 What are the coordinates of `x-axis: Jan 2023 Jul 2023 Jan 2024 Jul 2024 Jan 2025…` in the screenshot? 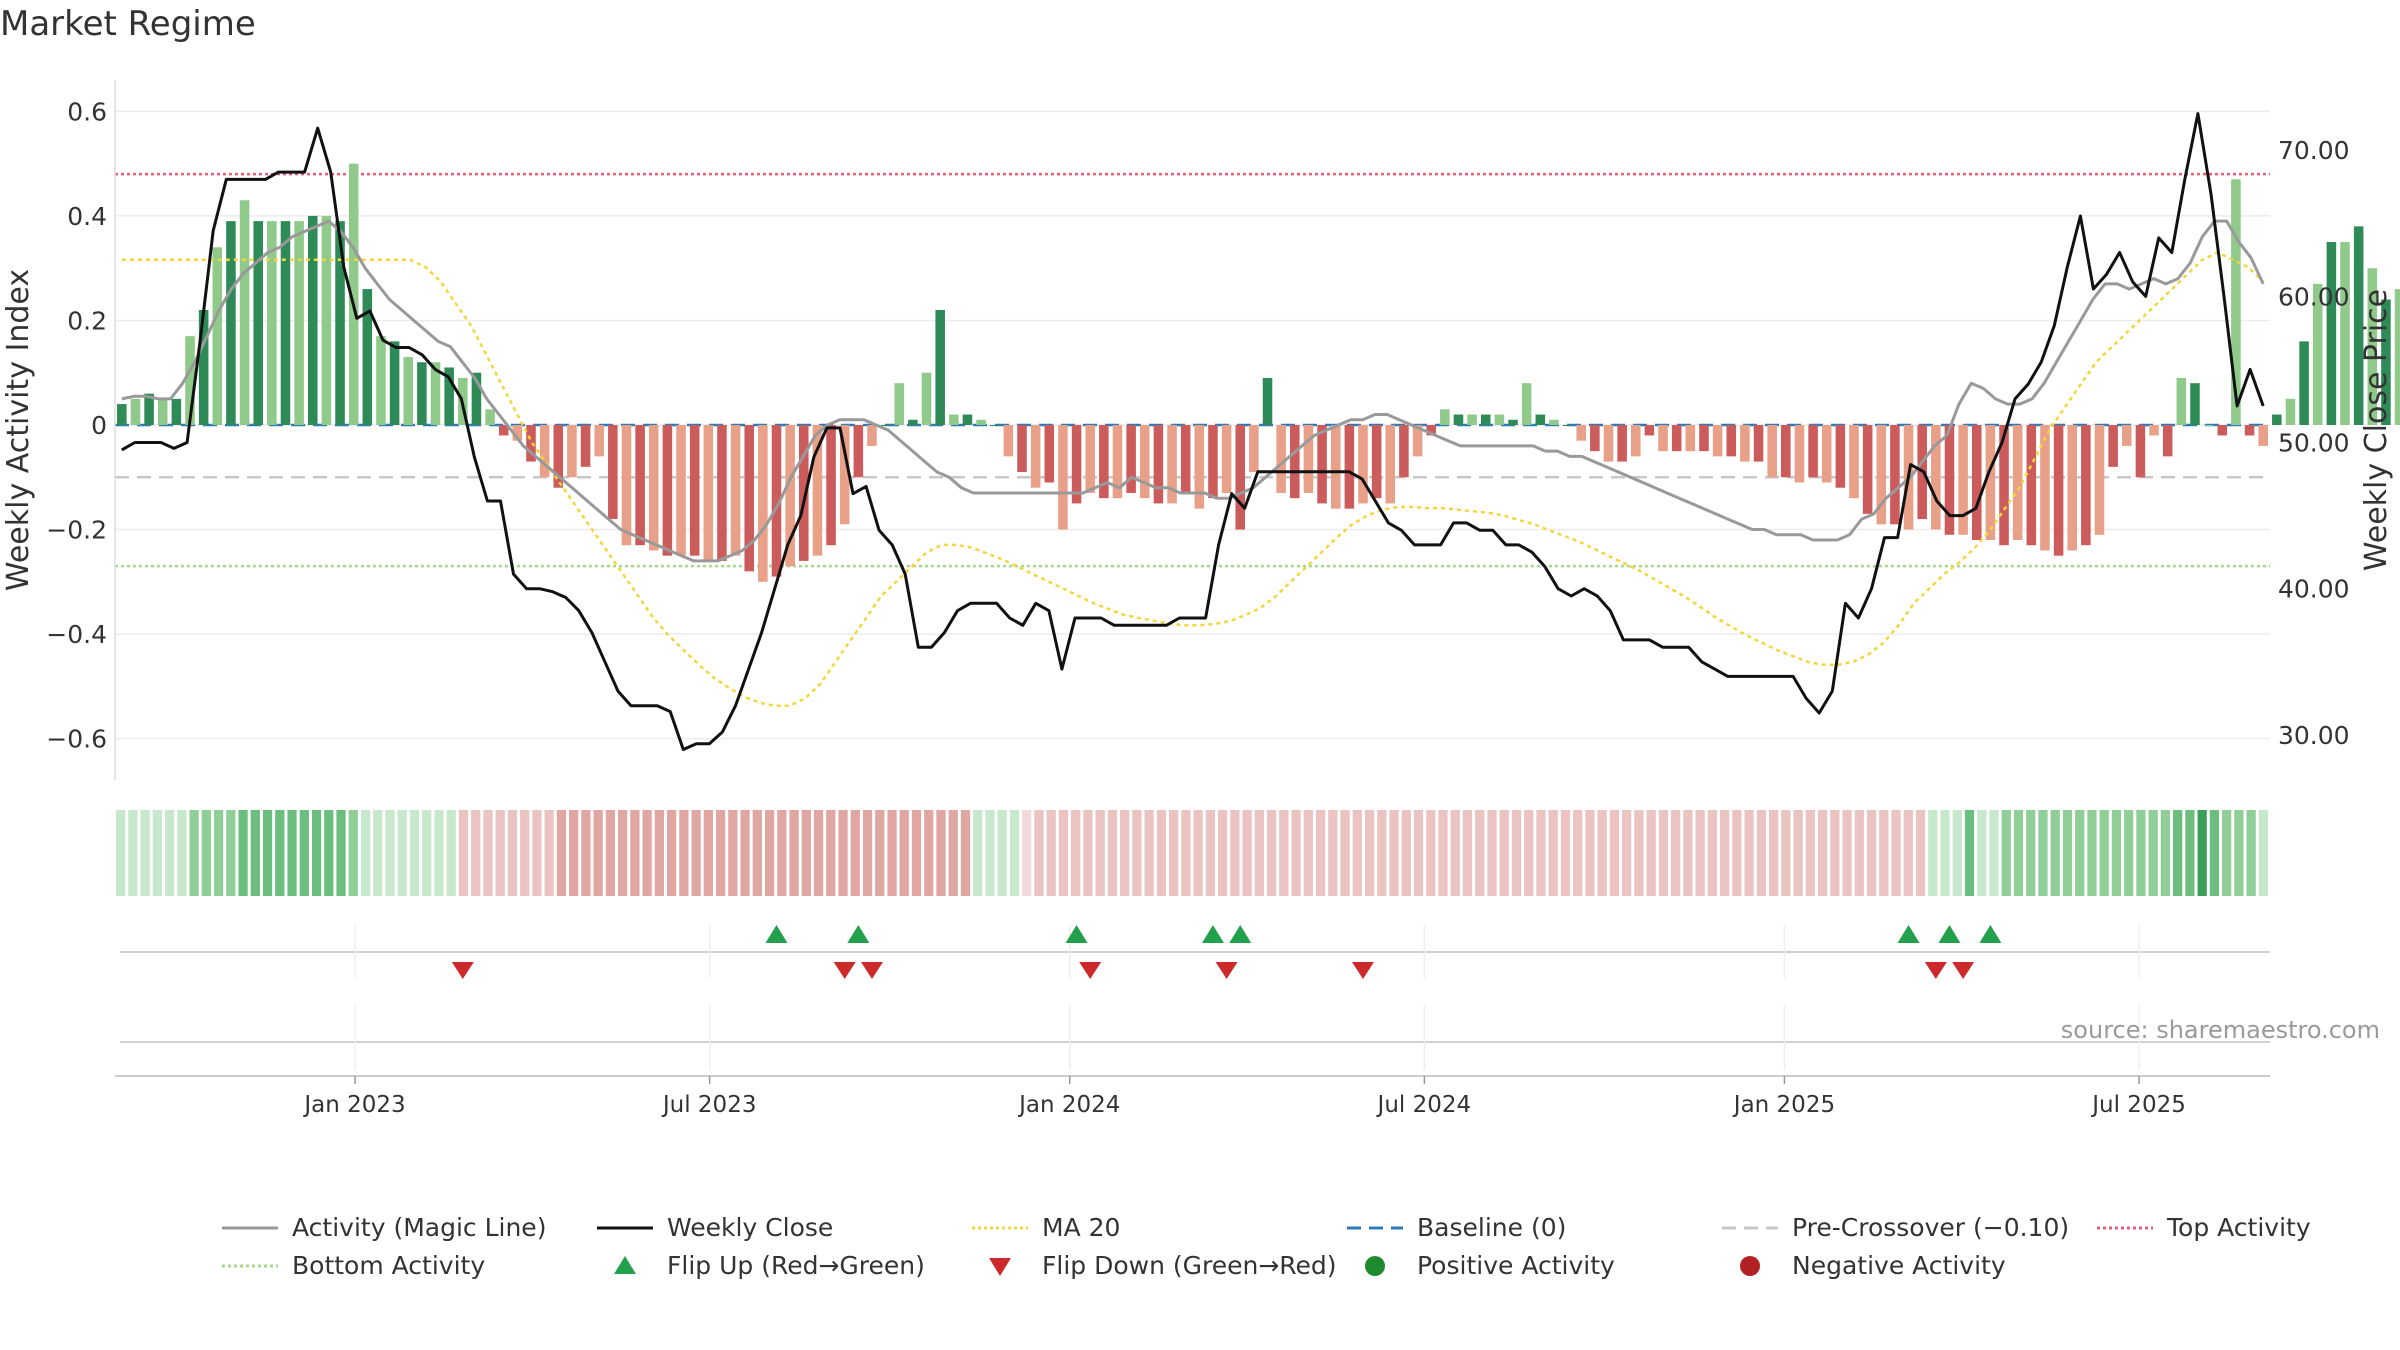 It's located at (1192, 1096).